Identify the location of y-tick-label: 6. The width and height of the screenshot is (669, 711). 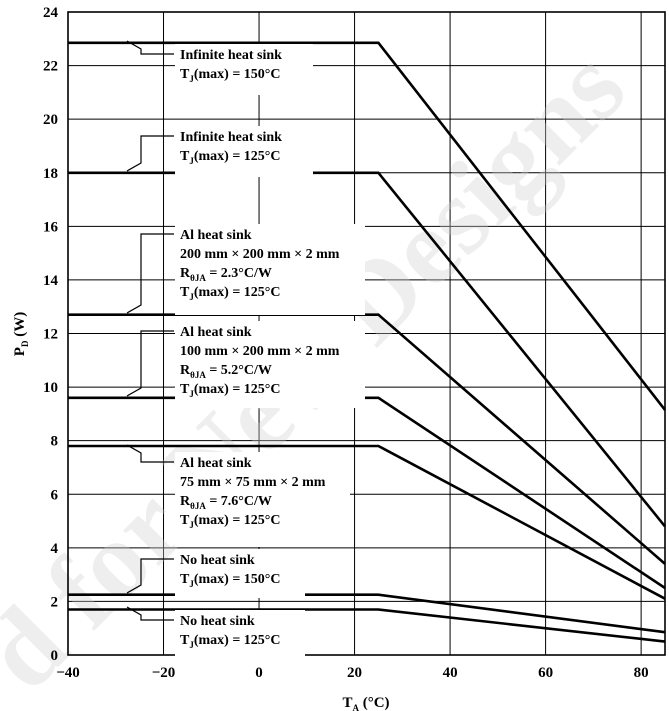
(55, 495).